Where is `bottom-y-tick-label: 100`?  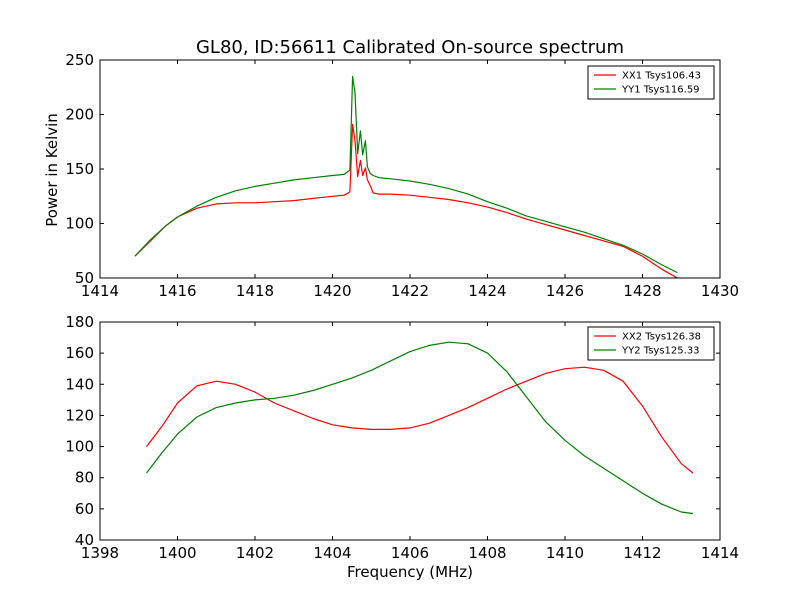 bottom-y-tick-label: 100 is located at coordinates (79, 447).